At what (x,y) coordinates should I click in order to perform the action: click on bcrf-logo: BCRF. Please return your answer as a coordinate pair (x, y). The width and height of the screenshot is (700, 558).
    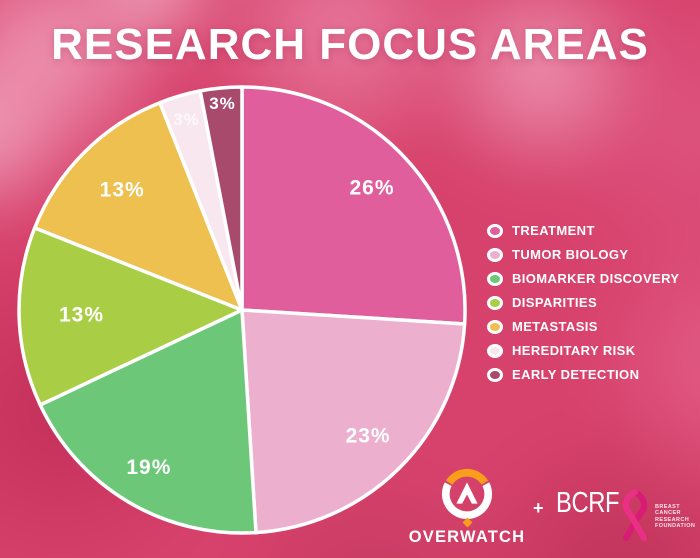
    Looking at the image, I should click on (594, 503).